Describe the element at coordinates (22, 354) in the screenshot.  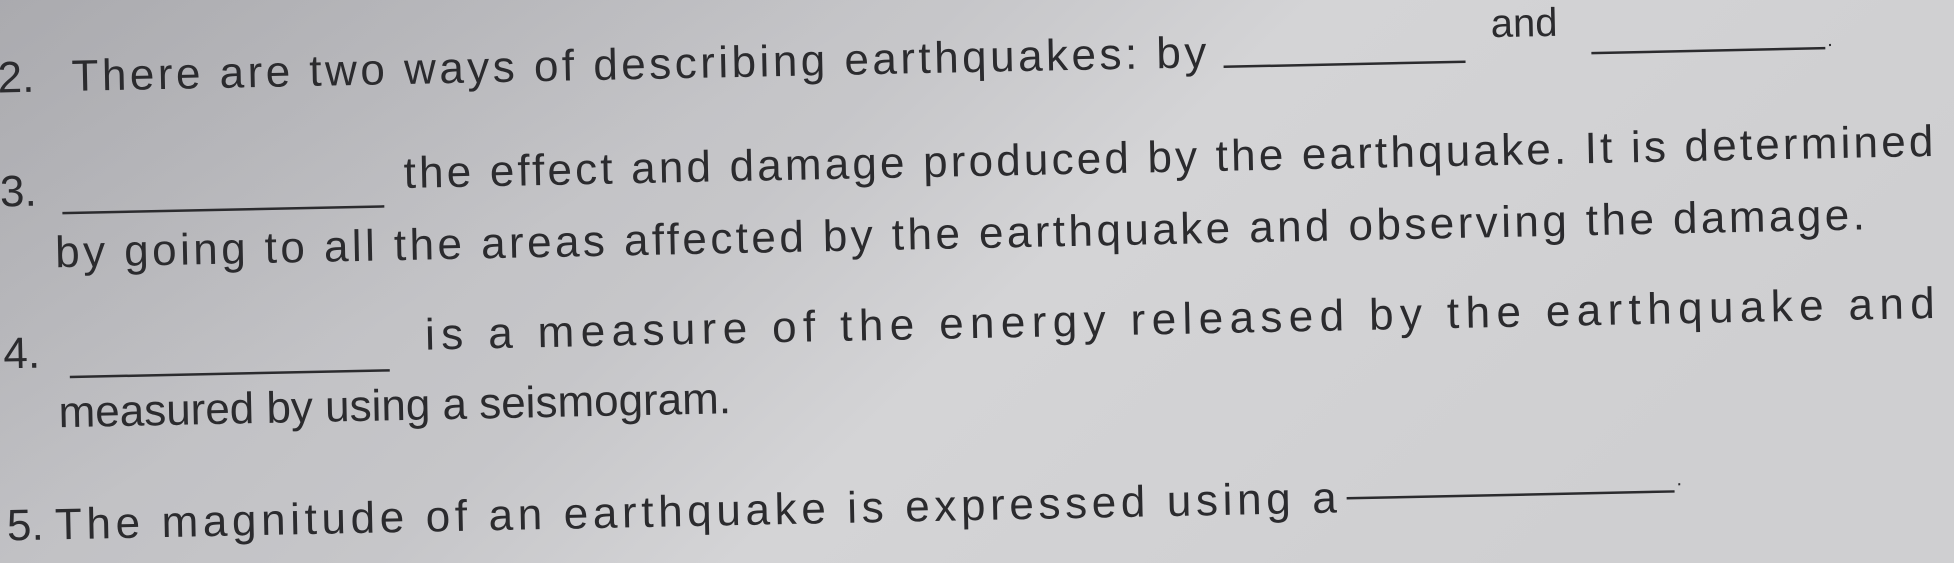
I see `item-number: 4.` at that location.